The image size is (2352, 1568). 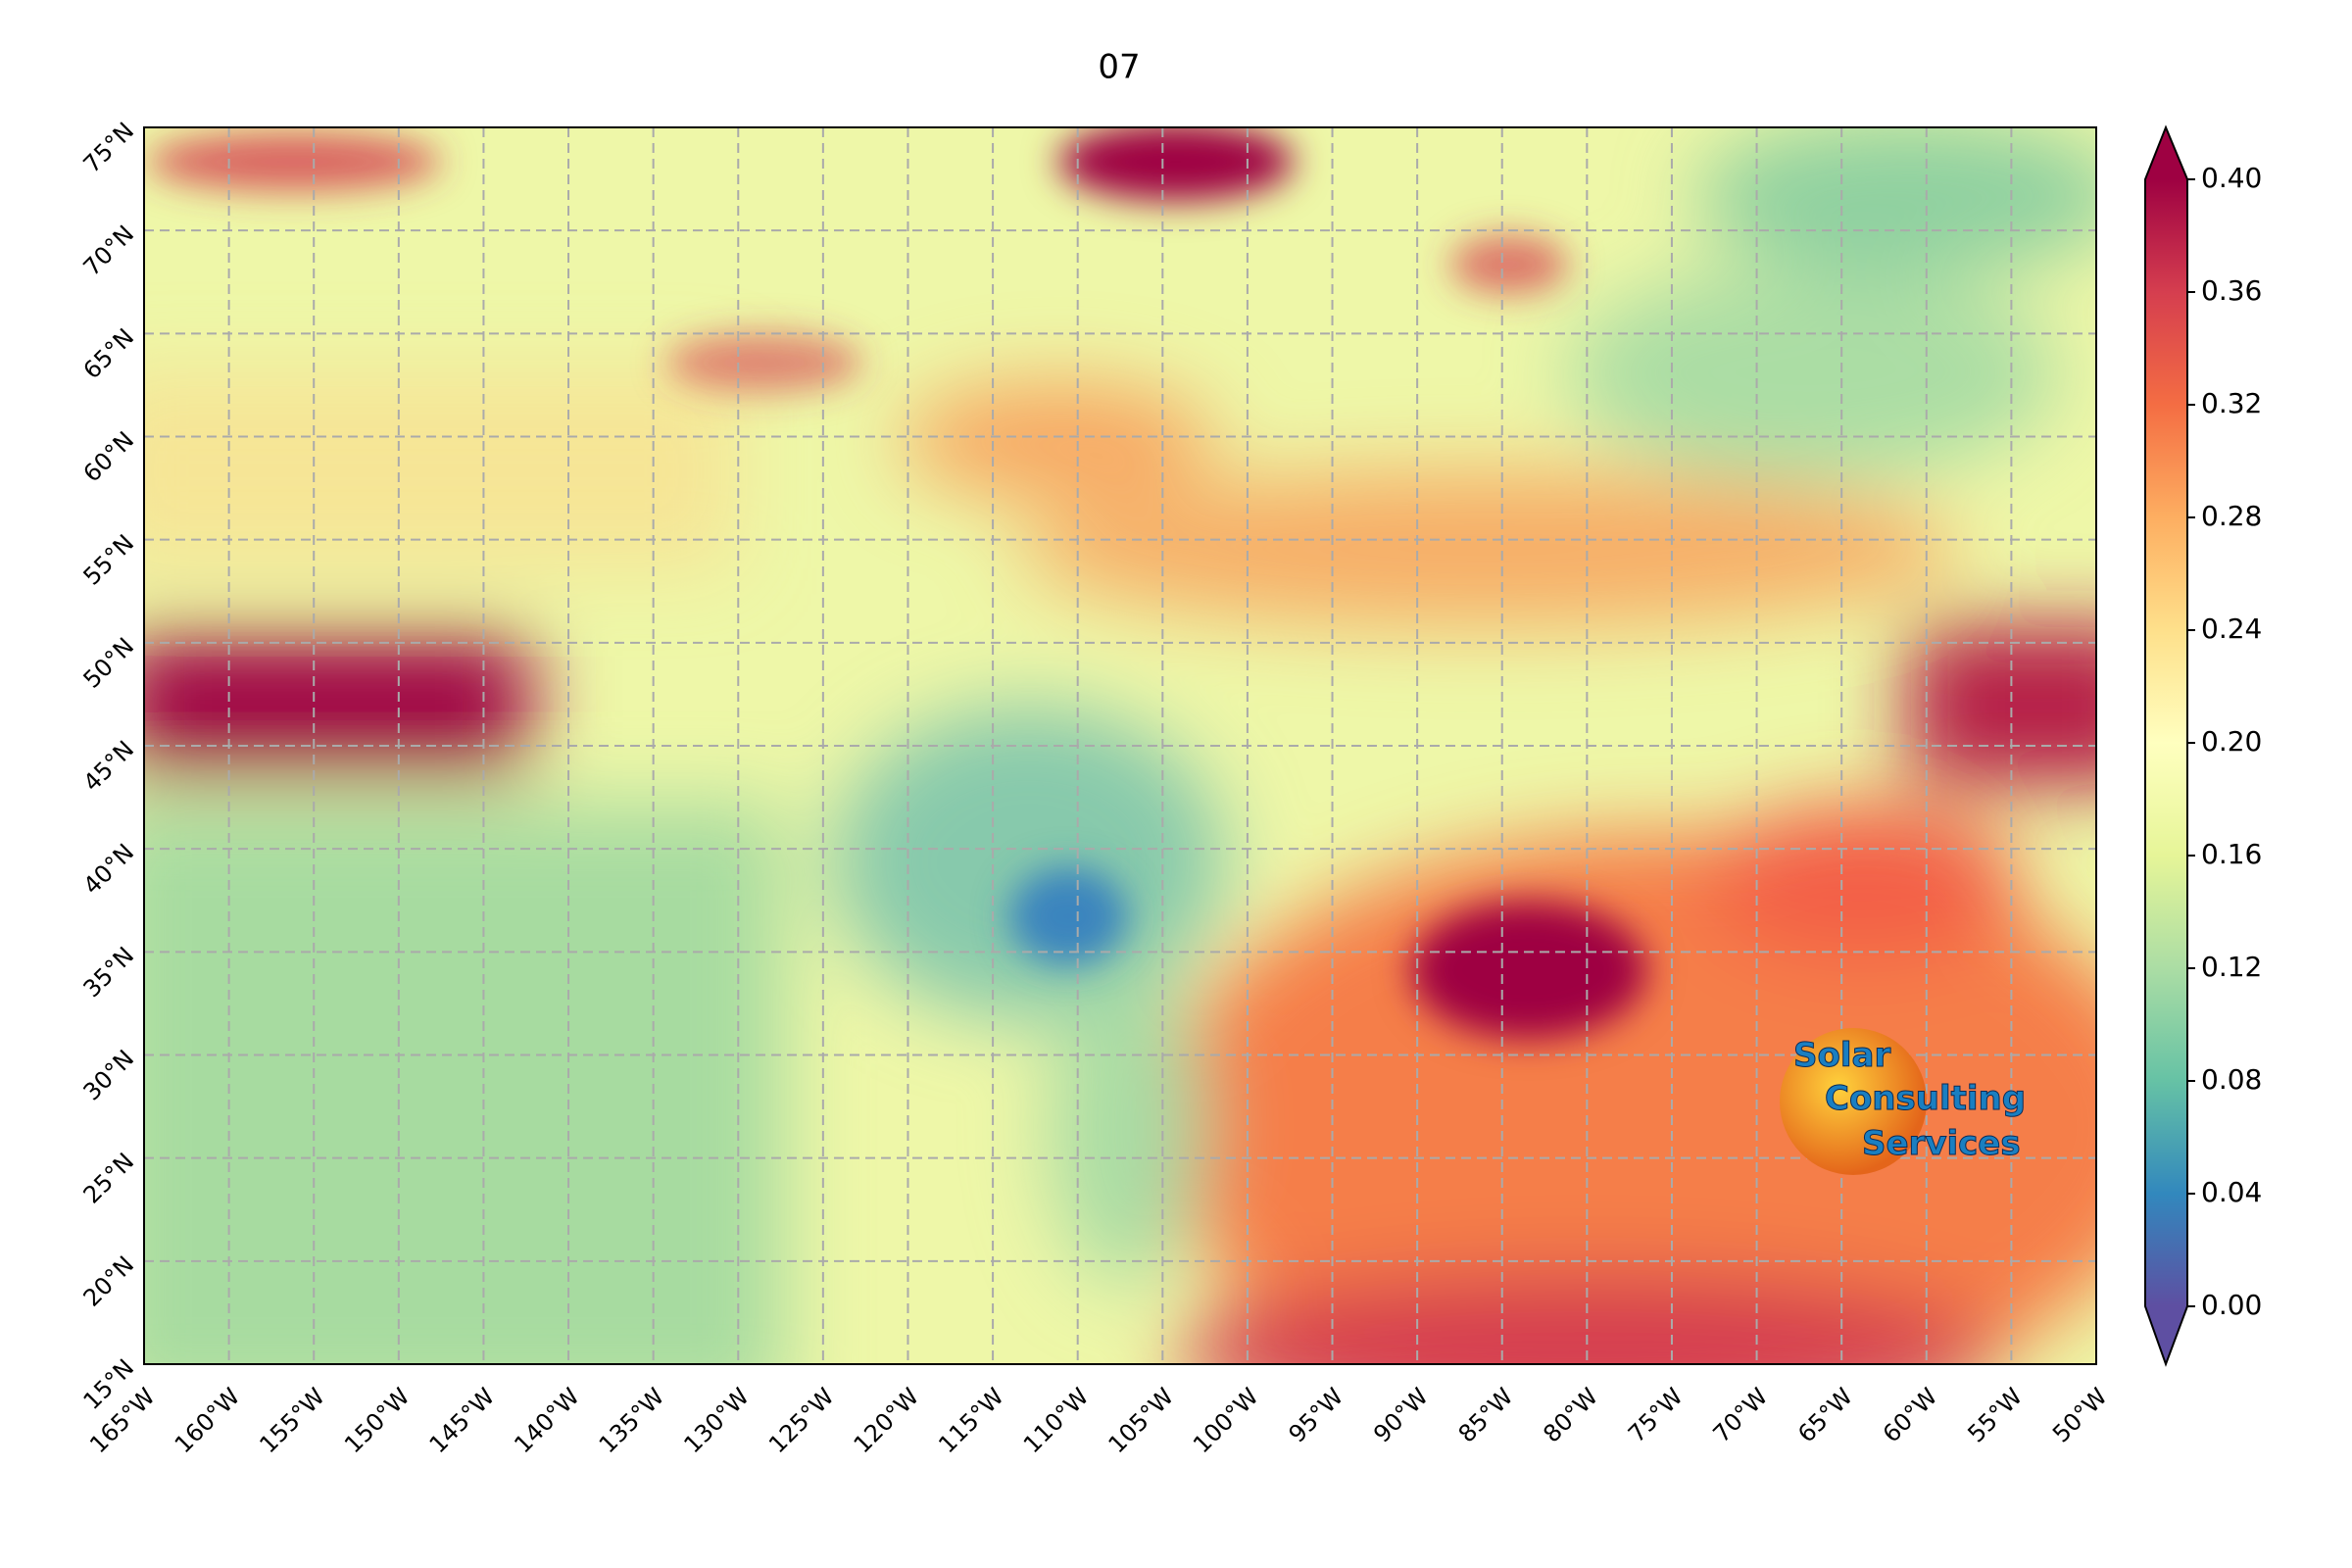 I want to click on y-tick-label: 70°N, so click(x=109, y=251).